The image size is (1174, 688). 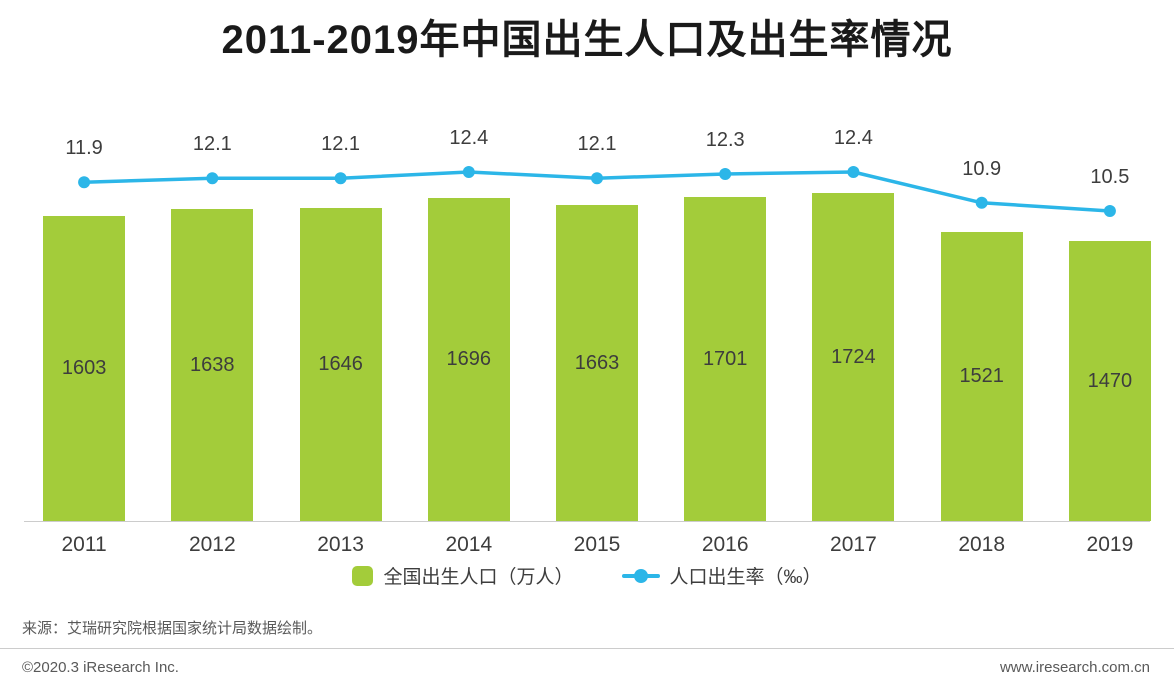 I want to click on rate-value-label-2012: 12.1, so click(x=212, y=144).